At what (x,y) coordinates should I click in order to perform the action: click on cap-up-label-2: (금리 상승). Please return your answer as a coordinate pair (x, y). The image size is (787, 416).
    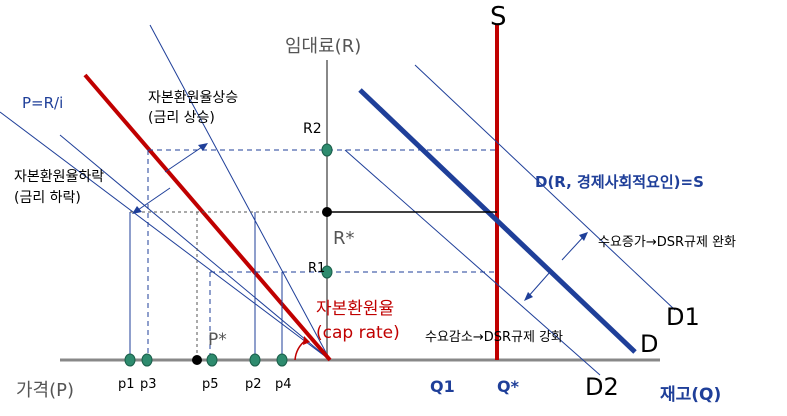
    Looking at the image, I should click on (181, 118).